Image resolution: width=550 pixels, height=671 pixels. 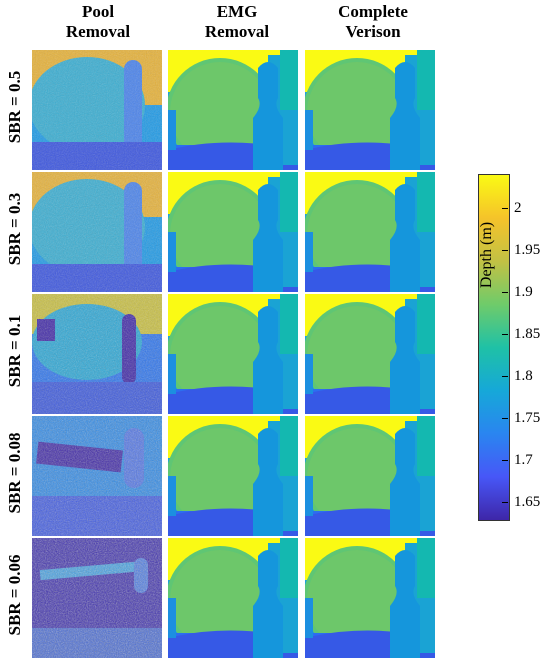 I want to click on column-title-complete-version: Complete Verison, so click(x=373, y=22).